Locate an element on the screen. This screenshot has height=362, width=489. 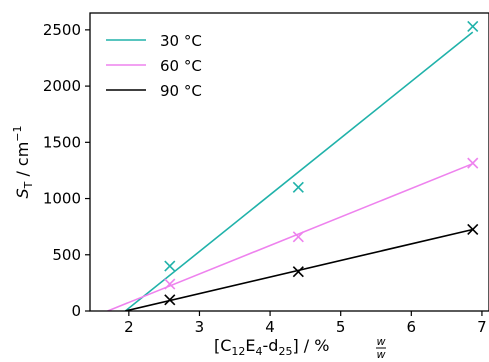
legend-label: 90 °C is located at coordinates (181, 91).